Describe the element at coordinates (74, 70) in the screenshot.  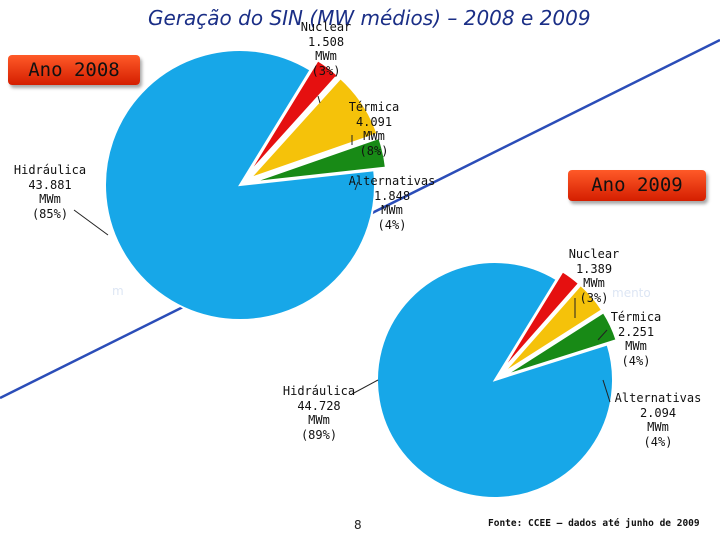
I see `year-badge-2008: Ano 2008` at that location.